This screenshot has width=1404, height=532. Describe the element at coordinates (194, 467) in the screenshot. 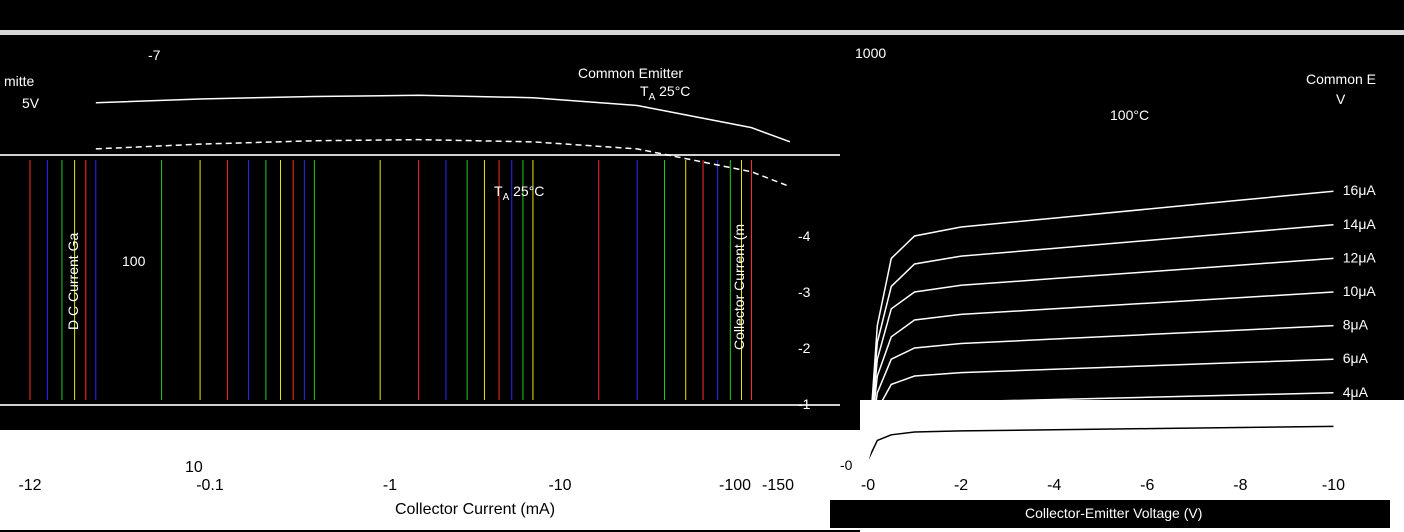

I see `left-10-label: 10` at that location.